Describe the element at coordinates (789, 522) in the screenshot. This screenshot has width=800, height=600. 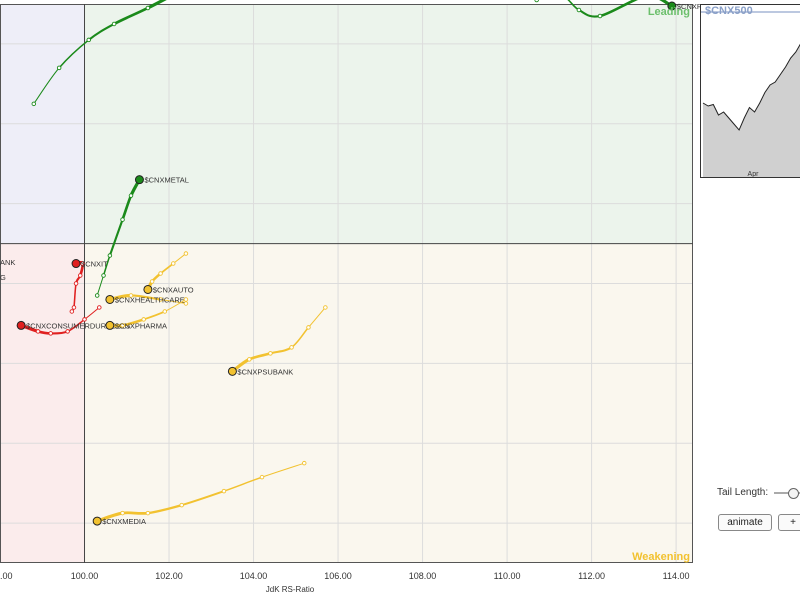
I see `plus-button: +` at that location.